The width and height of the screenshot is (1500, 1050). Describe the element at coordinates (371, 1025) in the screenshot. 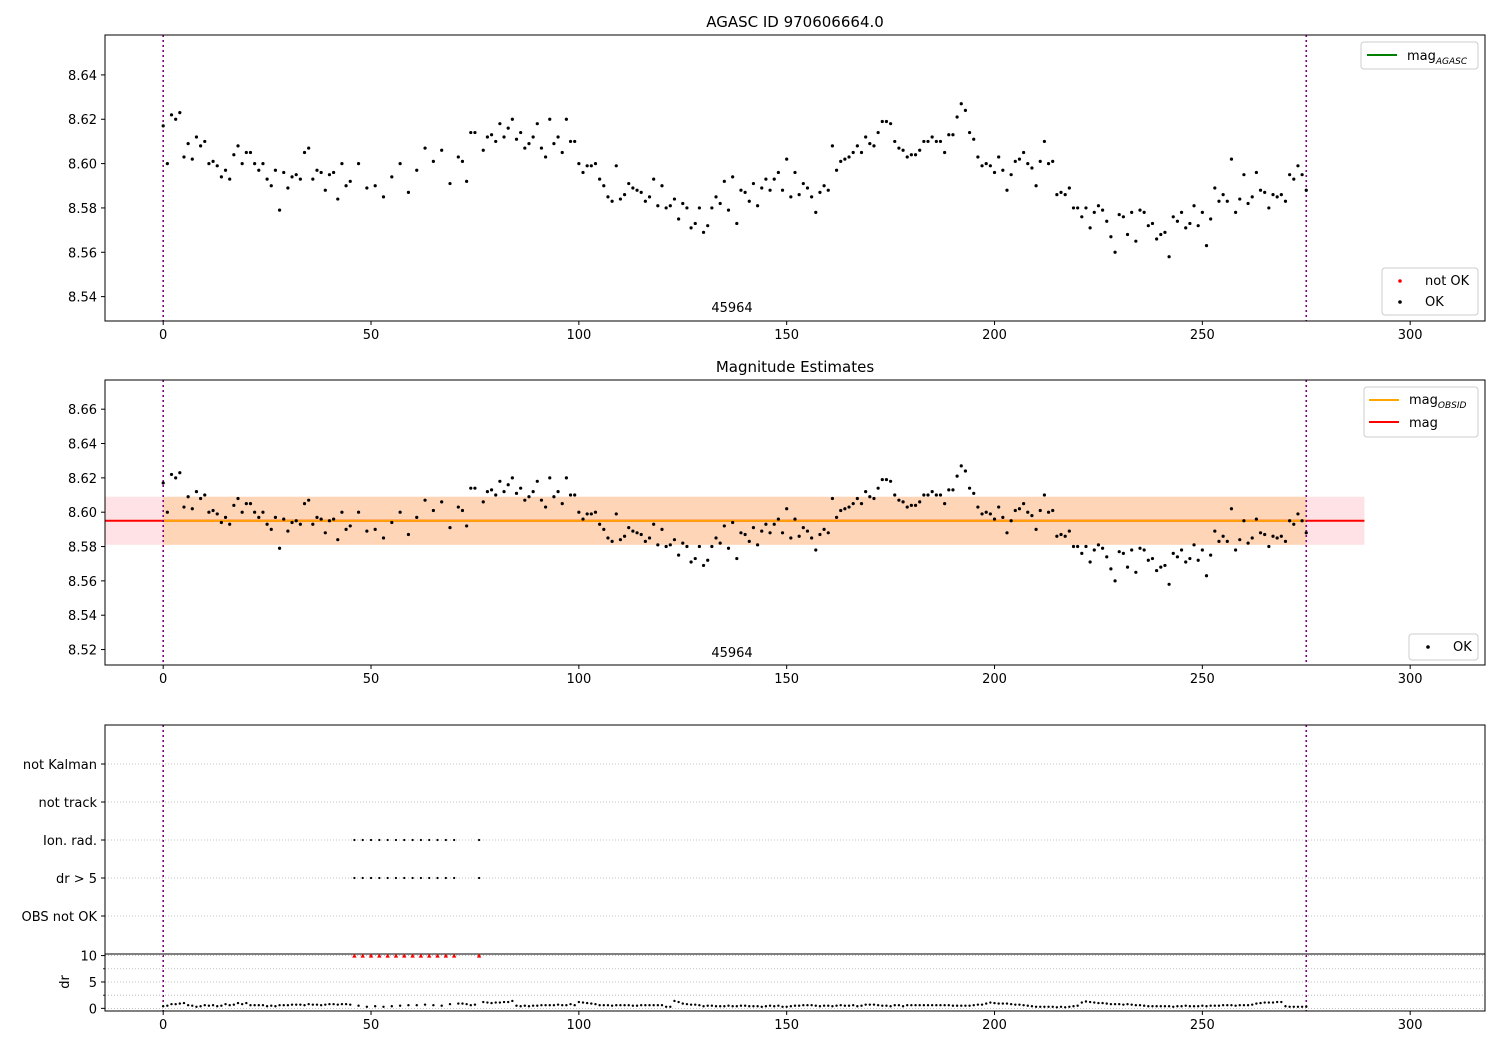

I see `x-tick-label: 50` at that location.